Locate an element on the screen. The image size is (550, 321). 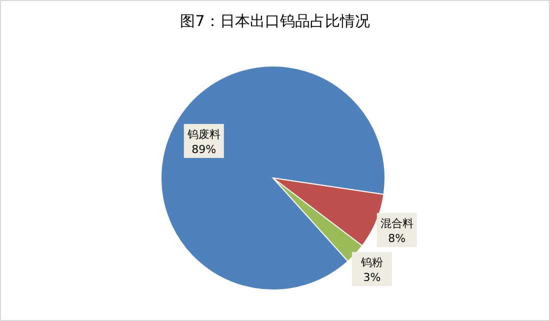
data-label: 8% is located at coordinates (397, 239).